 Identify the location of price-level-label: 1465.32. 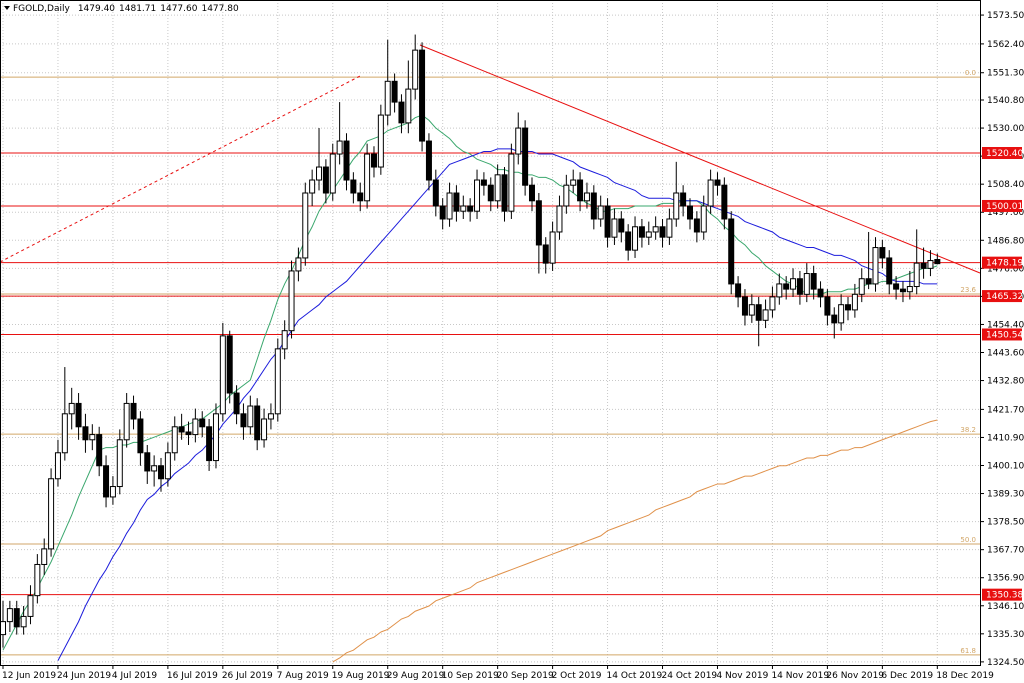
(1004, 297).